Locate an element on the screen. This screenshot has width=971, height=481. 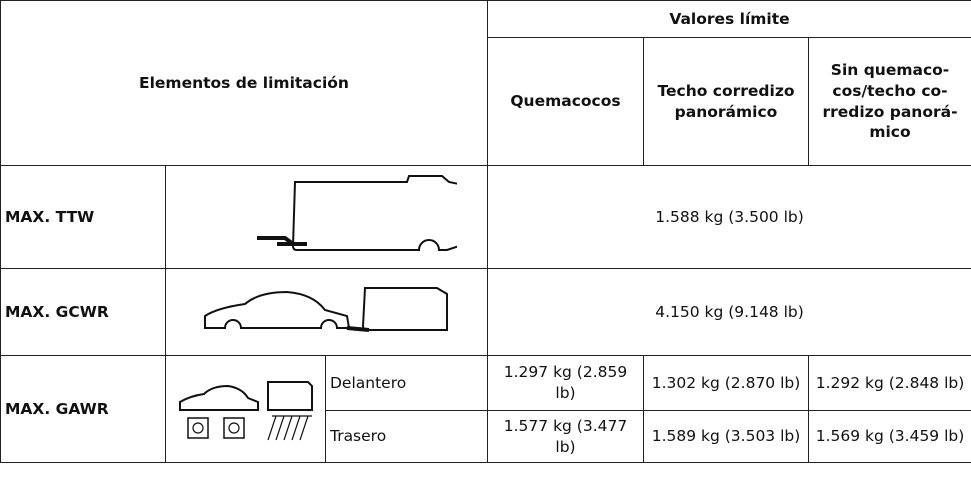
axle-label: Trasero is located at coordinates (406, 436).